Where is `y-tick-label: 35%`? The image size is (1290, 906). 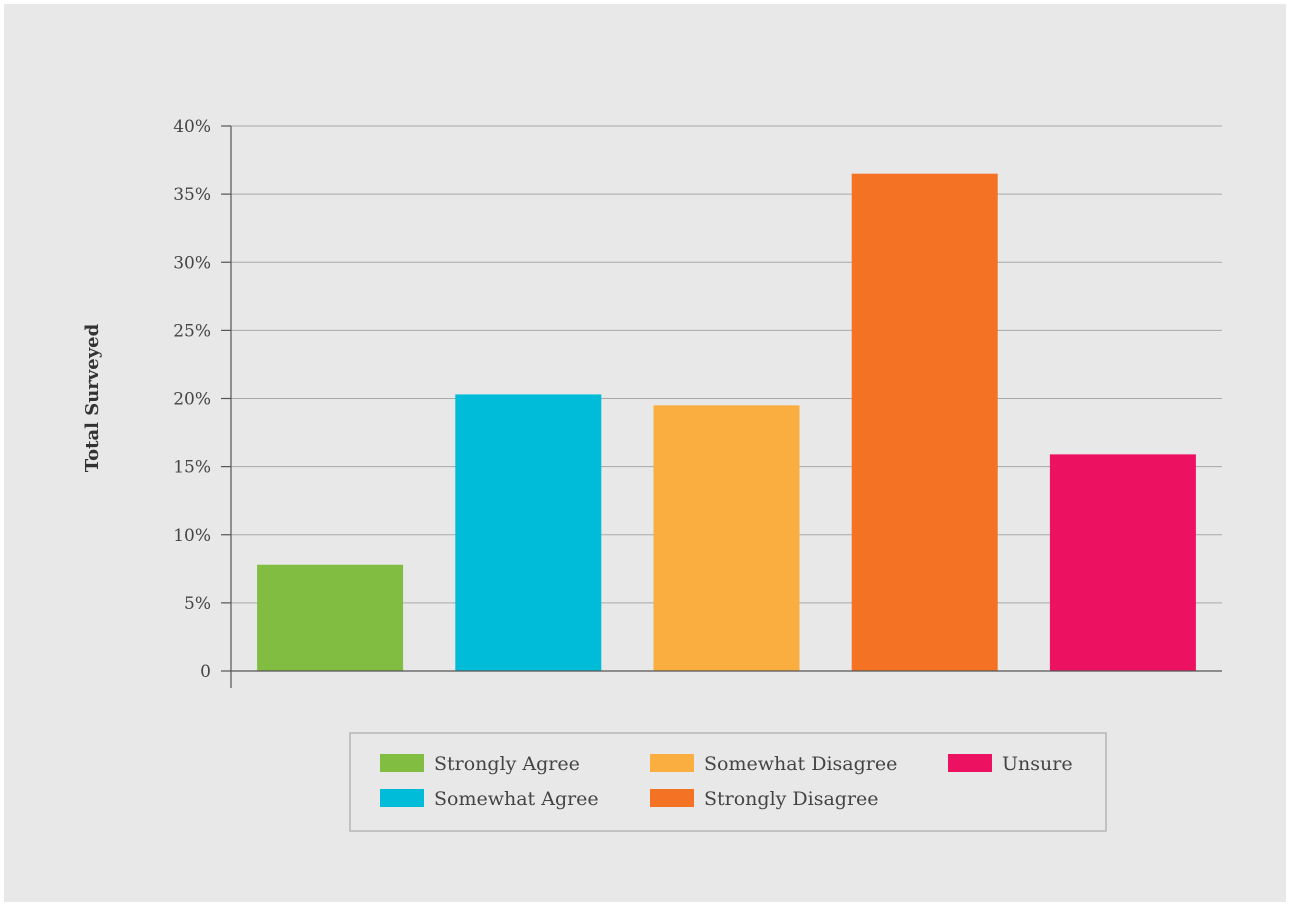 y-tick-label: 35% is located at coordinates (192, 195).